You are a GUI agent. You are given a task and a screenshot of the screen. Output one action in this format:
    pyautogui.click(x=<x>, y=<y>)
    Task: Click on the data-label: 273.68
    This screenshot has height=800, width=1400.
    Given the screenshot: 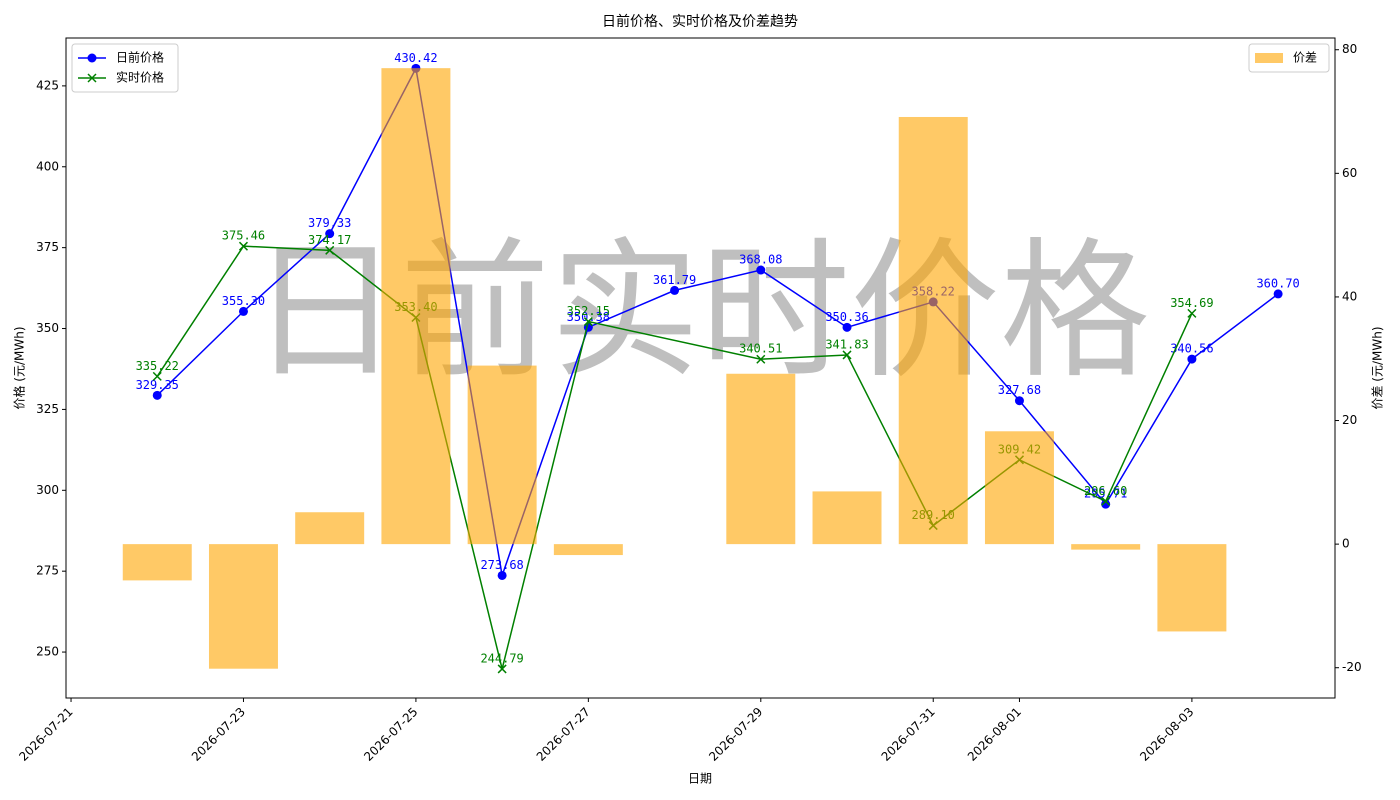 What is the action you would take?
    pyautogui.click(x=501, y=565)
    